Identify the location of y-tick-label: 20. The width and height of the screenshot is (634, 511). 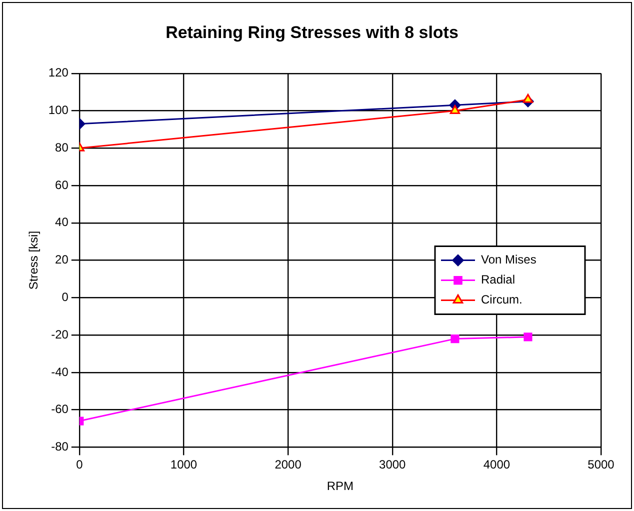
(62, 259).